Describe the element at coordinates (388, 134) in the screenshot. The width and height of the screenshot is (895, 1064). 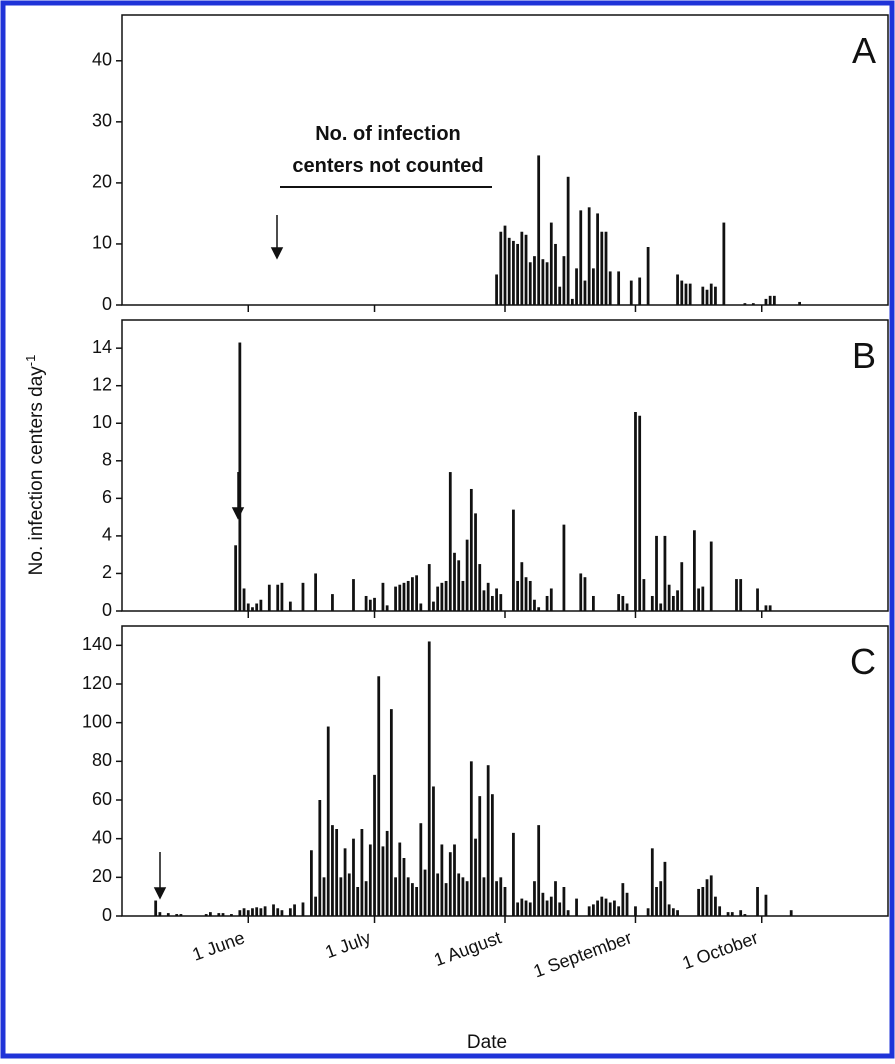
I see `annotation: No. of infection` at that location.